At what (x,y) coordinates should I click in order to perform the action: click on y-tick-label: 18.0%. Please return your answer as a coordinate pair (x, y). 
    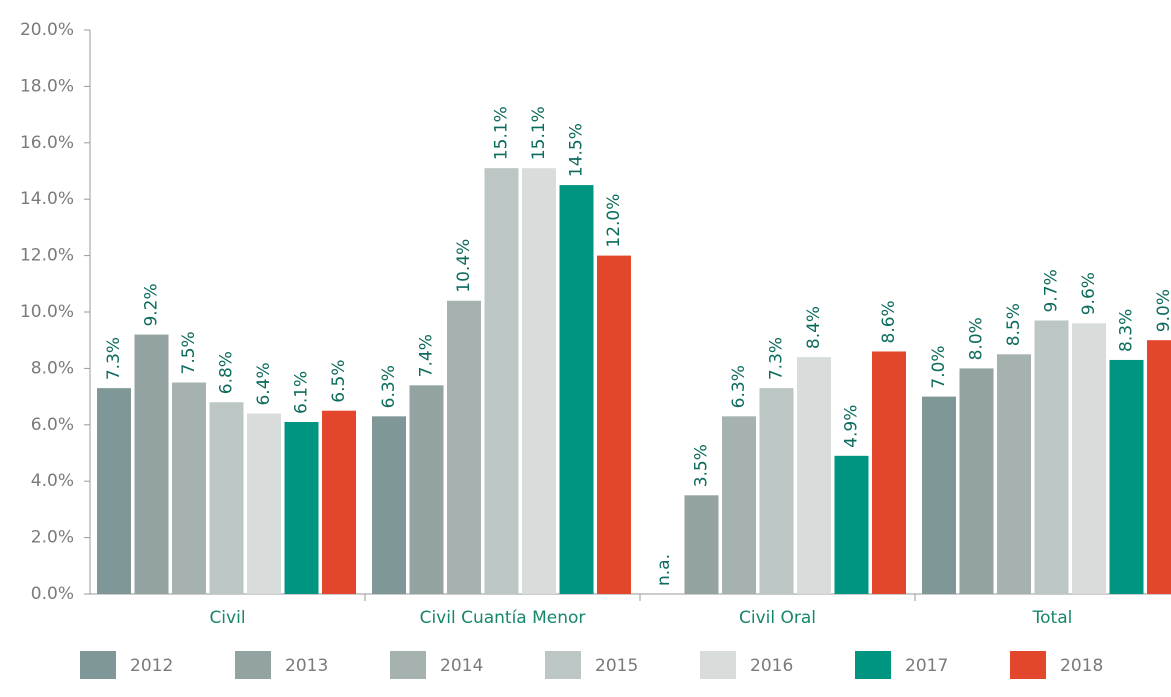
    Looking at the image, I should click on (47, 86).